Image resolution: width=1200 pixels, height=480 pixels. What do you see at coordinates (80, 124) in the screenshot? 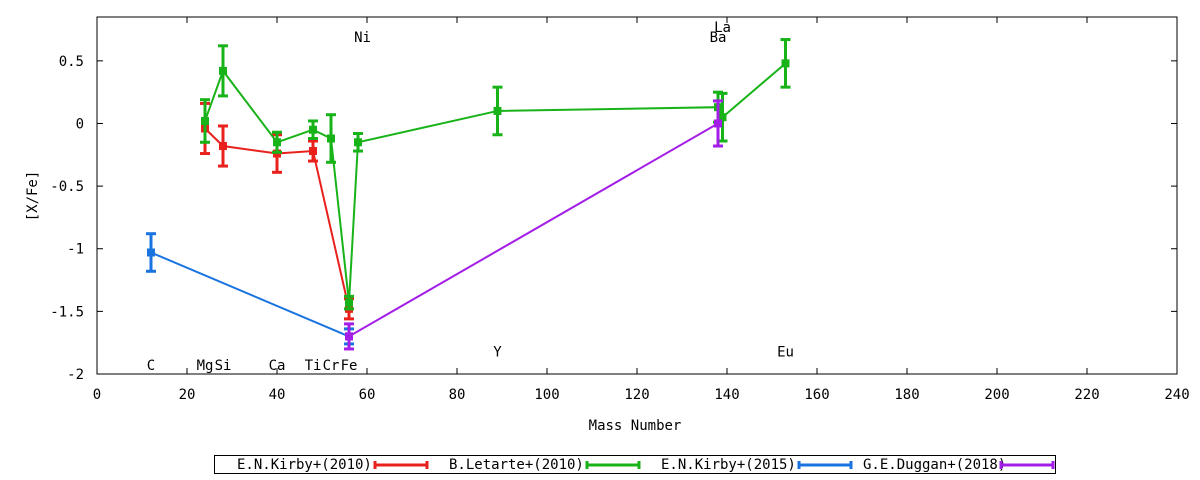
I see `y-tick-label: 0` at bounding box center [80, 124].